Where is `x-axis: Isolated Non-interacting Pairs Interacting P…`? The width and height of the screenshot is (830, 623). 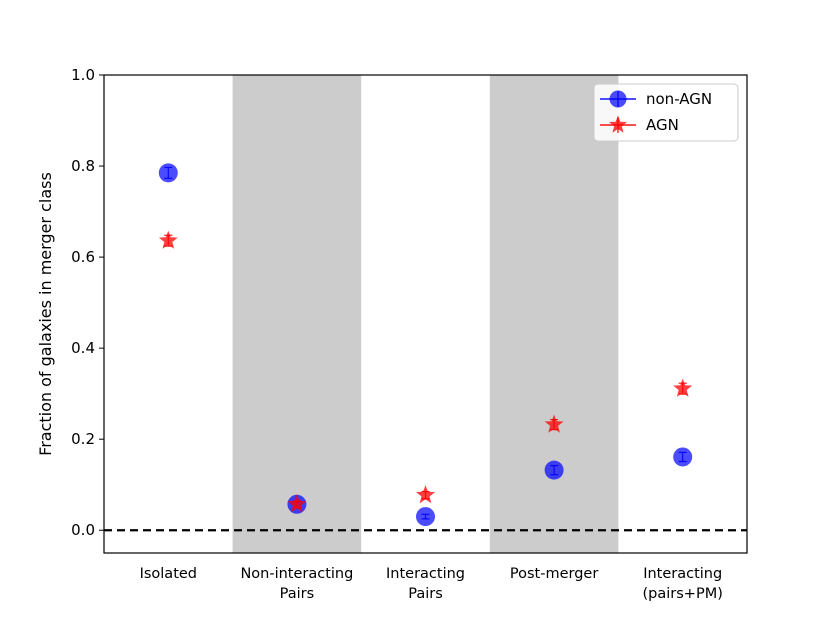 x-axis: Isolated Non-interacting Pairs Interacting P… is located at coordinates (431, 584).